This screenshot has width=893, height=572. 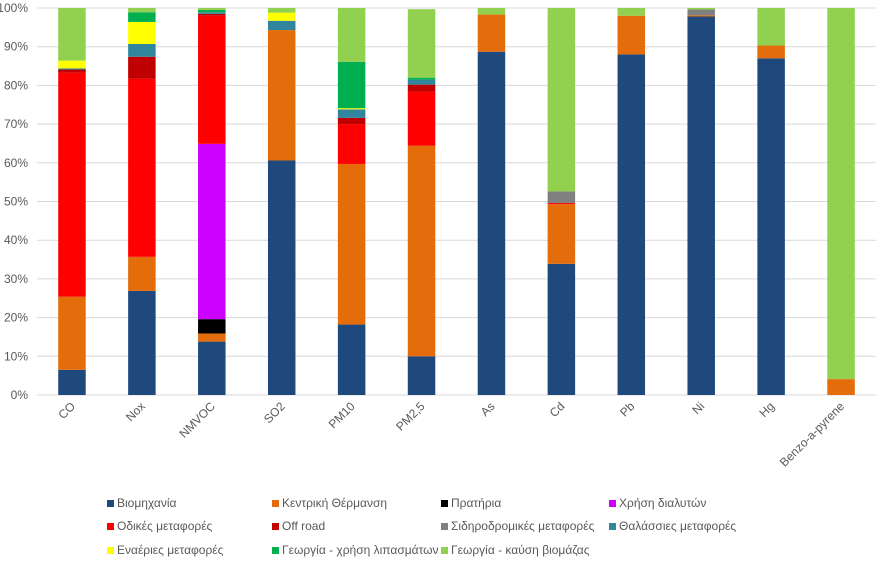 What do you see at coordinates (20, 395) in the screenshot?
I see `y-tick-label: 0%` at bounding box center [20, 395].